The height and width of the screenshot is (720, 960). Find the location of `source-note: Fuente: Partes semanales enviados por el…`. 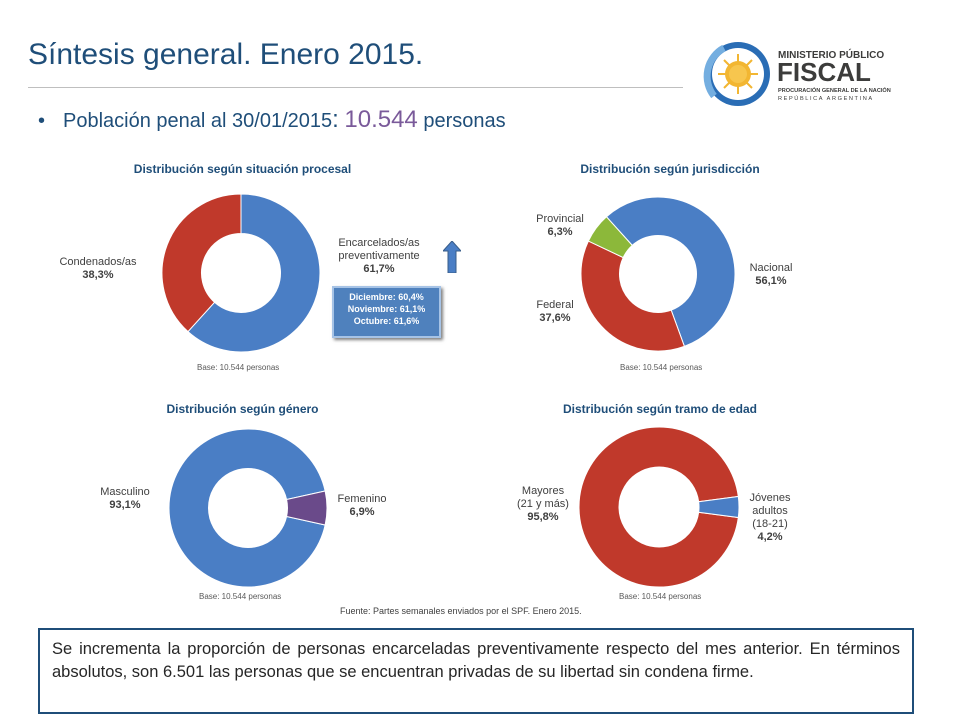

source-note: Fuente: Partes semanales enviados por el… is located at coordinates (461, 611).